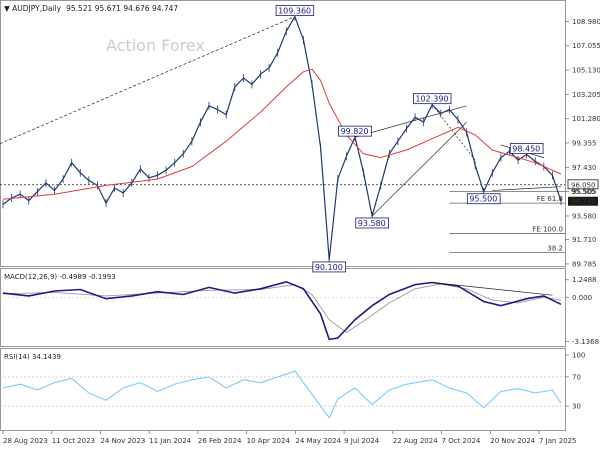  Describe the element at coordinates (122, 8) in the screenshot. I see `ohlc-values: 95.521 95.671 94.676 94.747` at that location.